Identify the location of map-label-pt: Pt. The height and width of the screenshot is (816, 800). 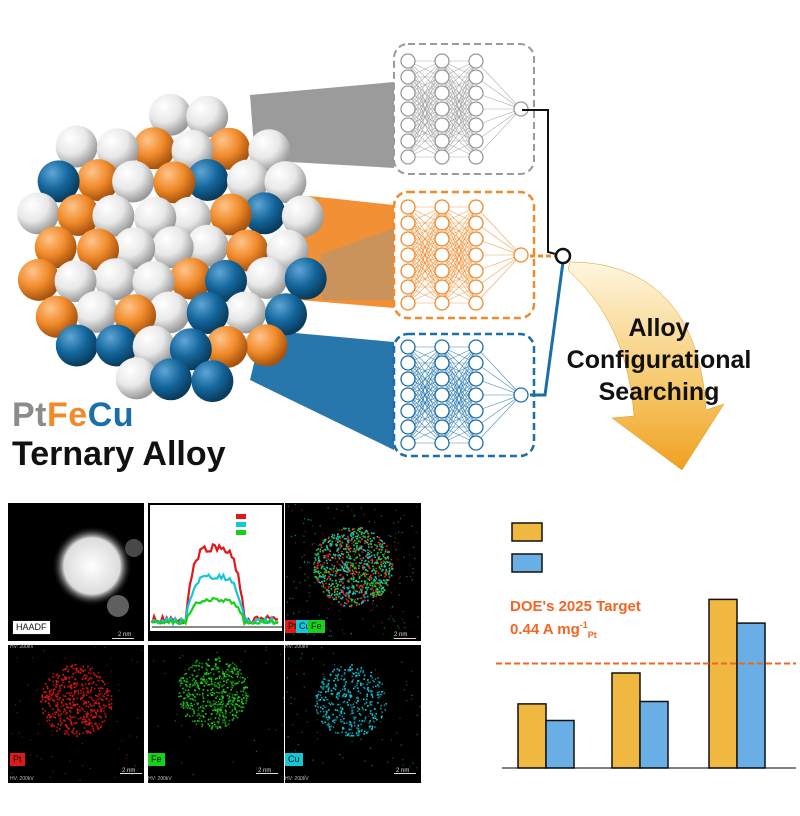
(17, 759).